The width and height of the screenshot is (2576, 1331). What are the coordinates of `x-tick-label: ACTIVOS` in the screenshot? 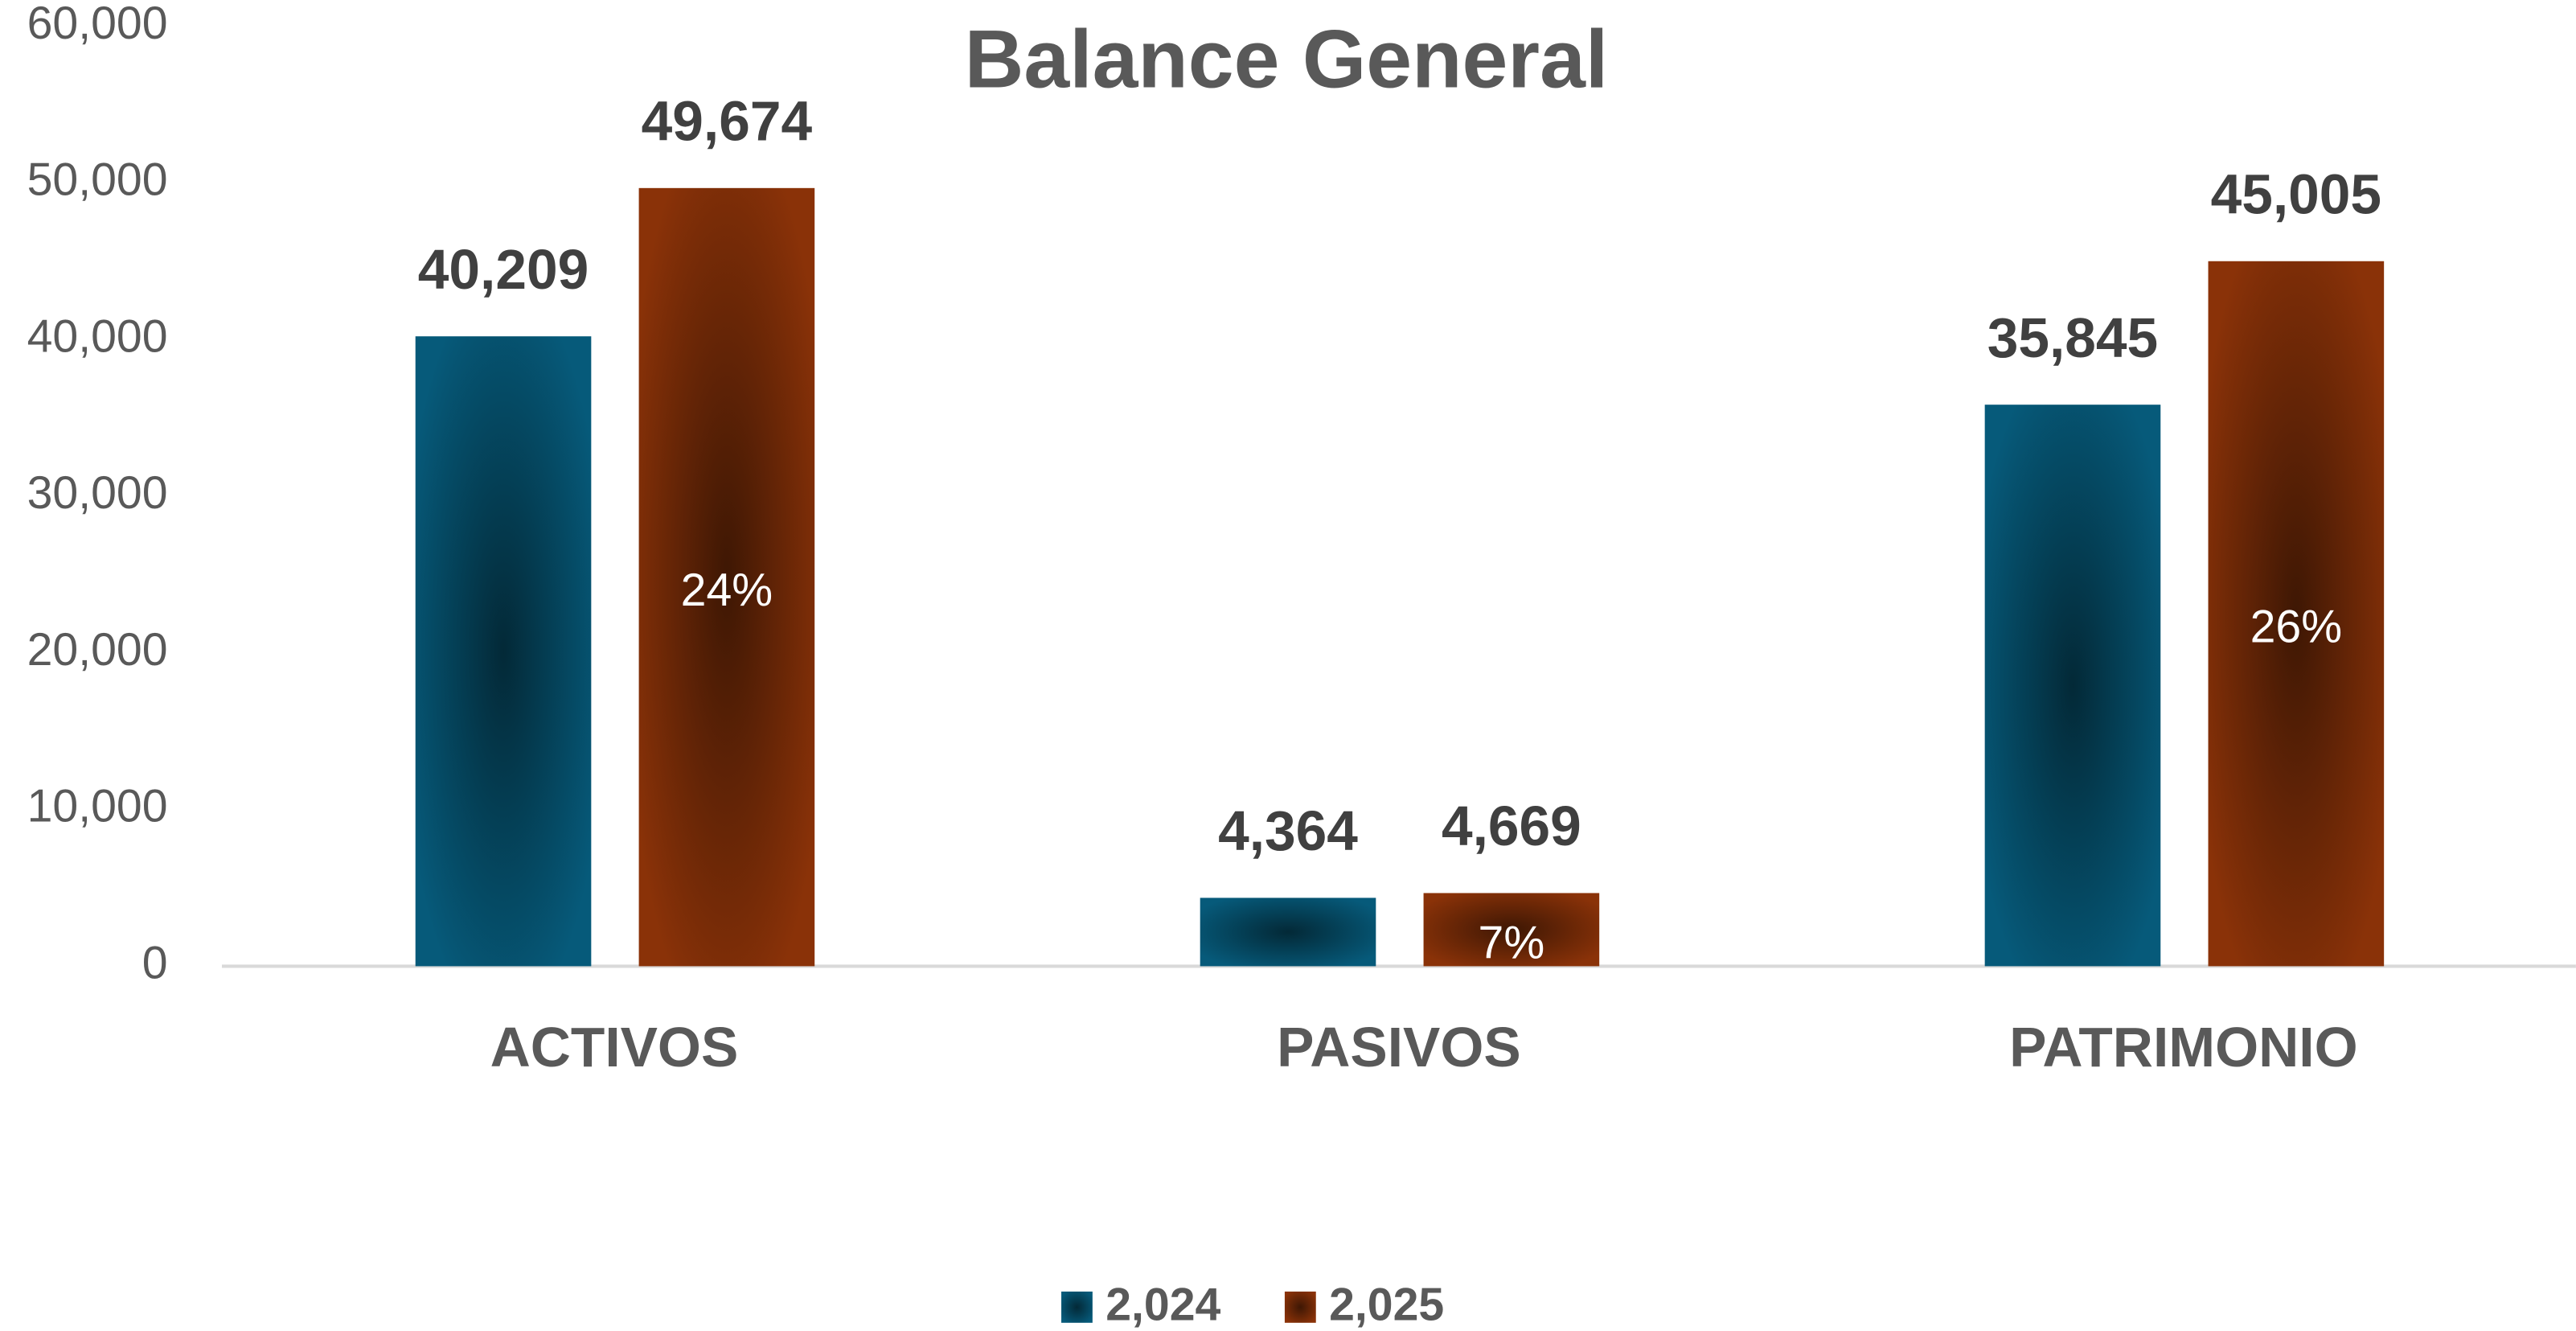 It's located at (614, 1047).